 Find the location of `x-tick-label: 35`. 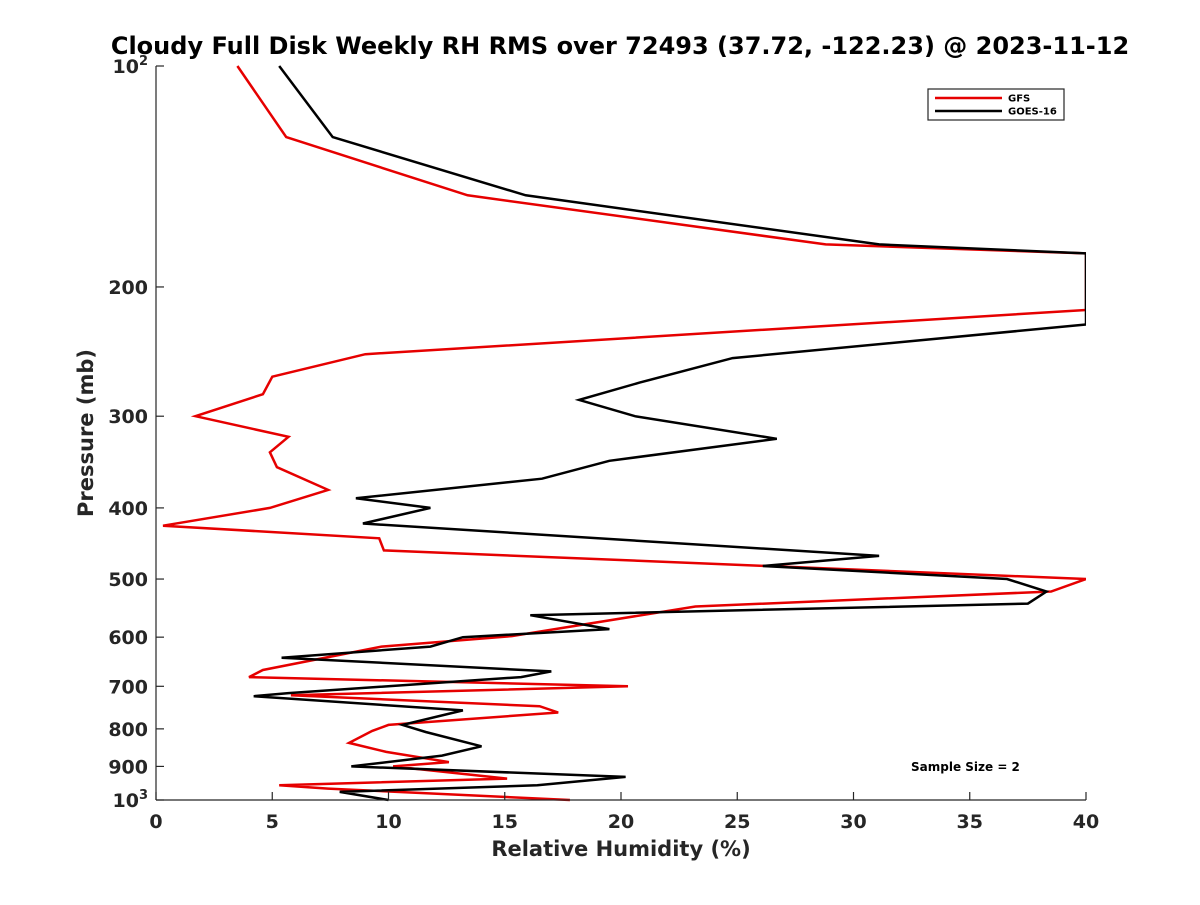

x-tick-label: 35 is located at coordinates (970, 822).